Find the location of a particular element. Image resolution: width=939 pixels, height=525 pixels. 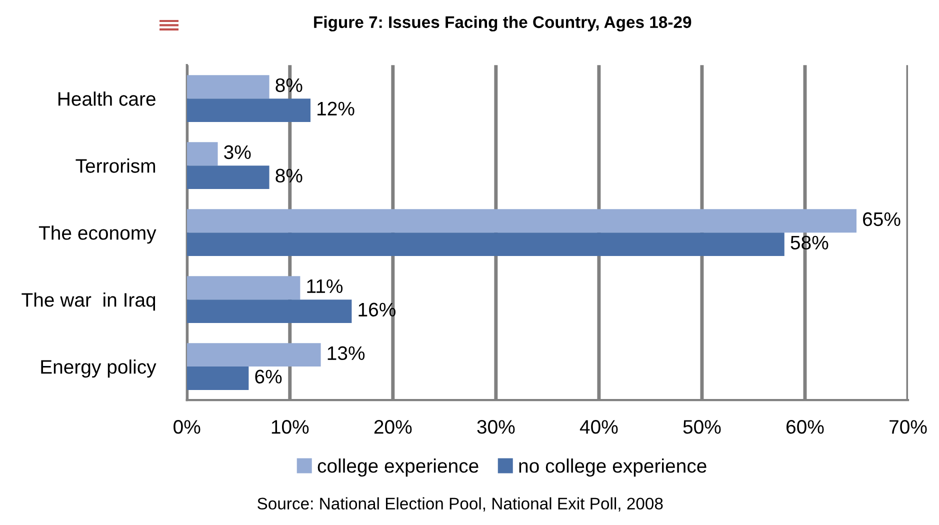

y-tick-label: Health care is located at coordinates (107, 99).